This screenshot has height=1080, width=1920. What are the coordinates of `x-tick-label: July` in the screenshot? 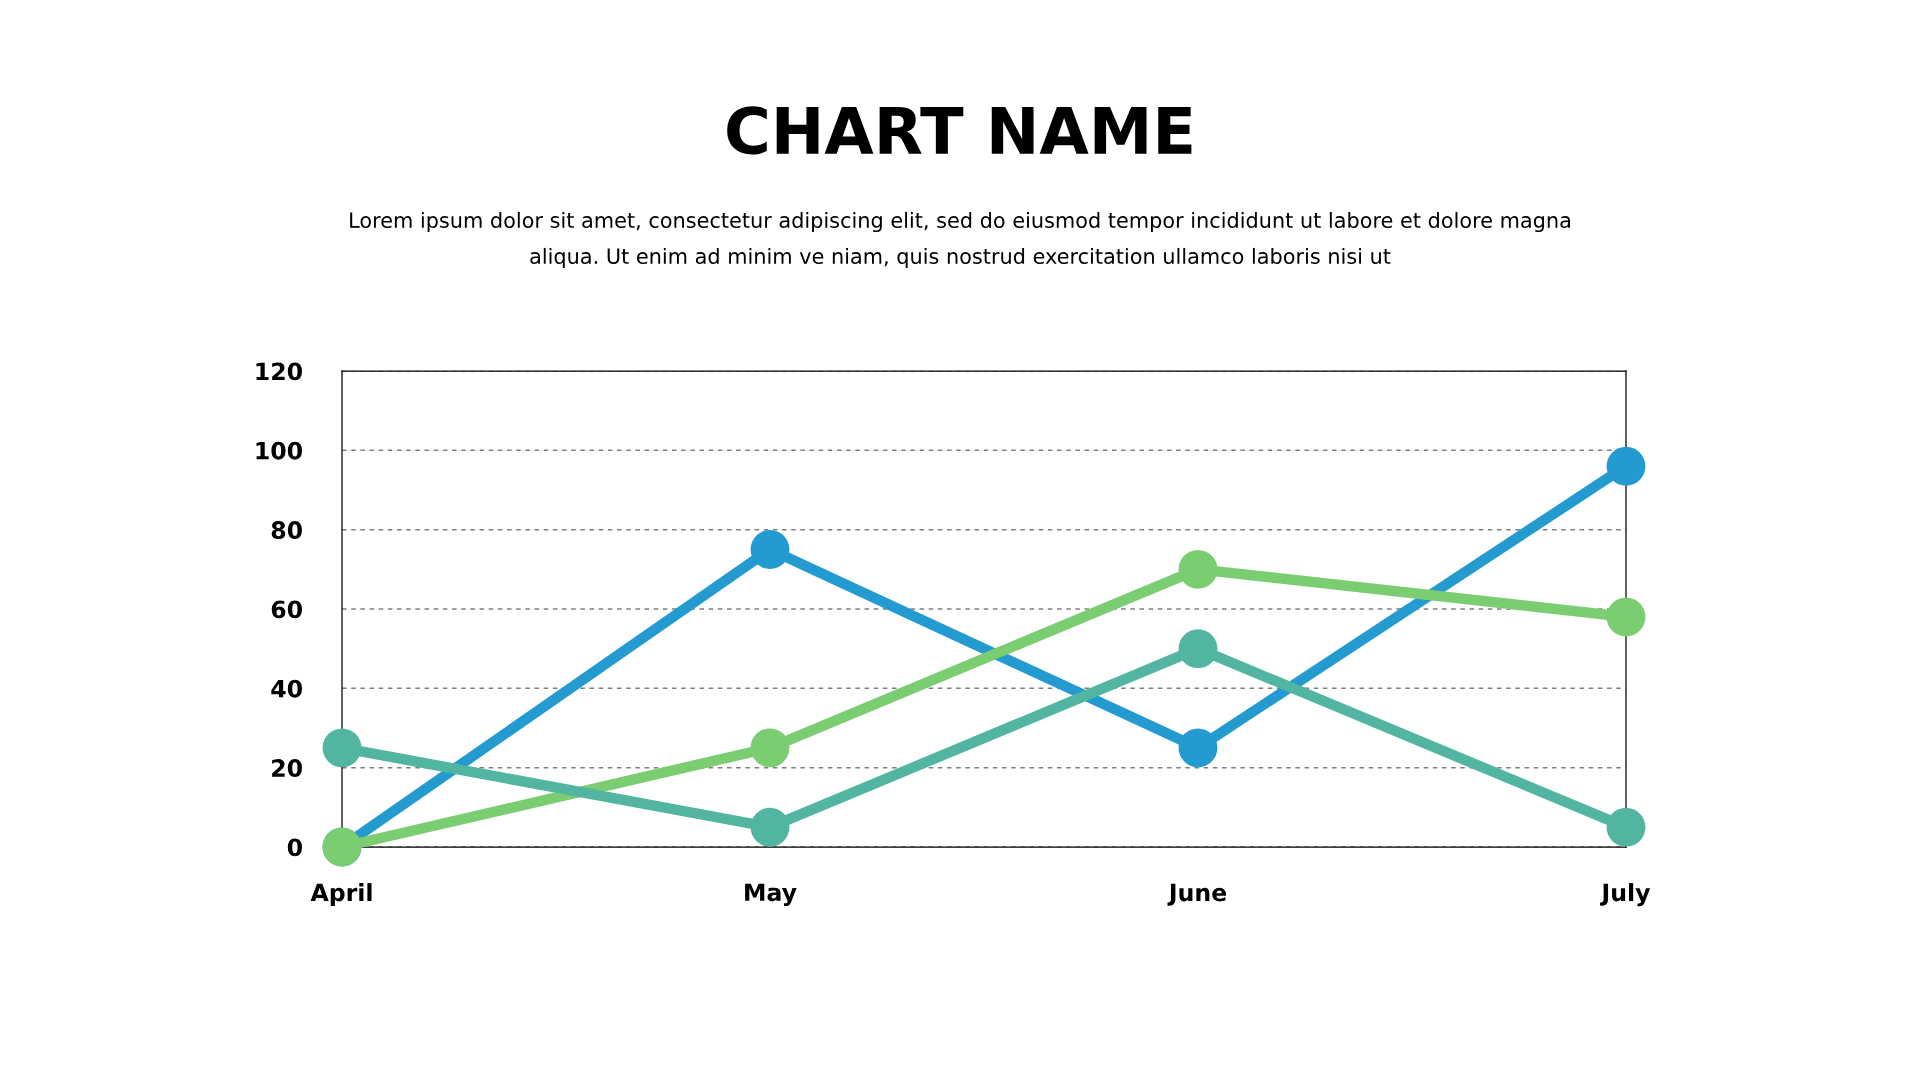 It's located at (1625, 895).